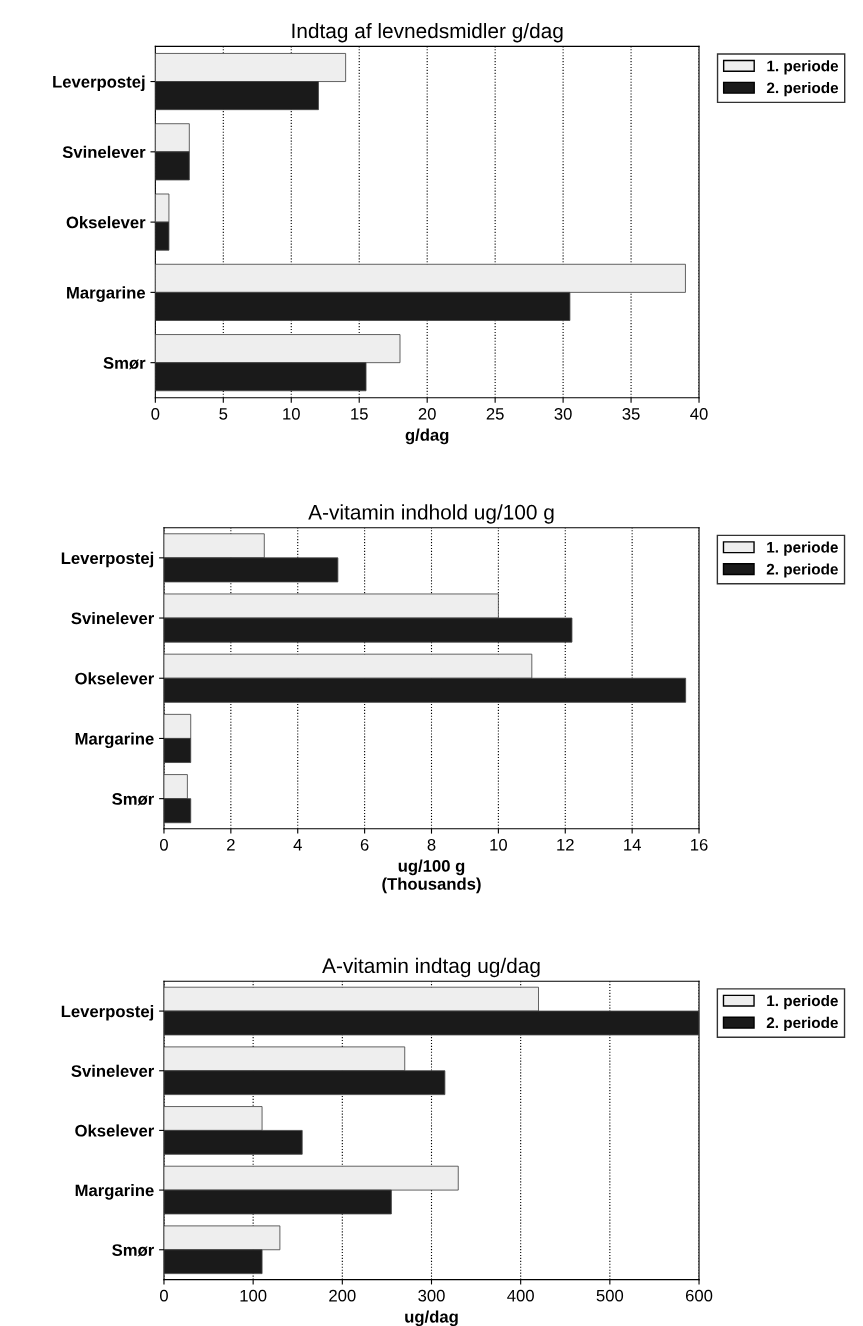 This screenshot has height=1326, width=863. What do you see at coordinates (699, 844) in the screenshot?
I see `x-tick-label: 16` at bounding box center [699, 844].